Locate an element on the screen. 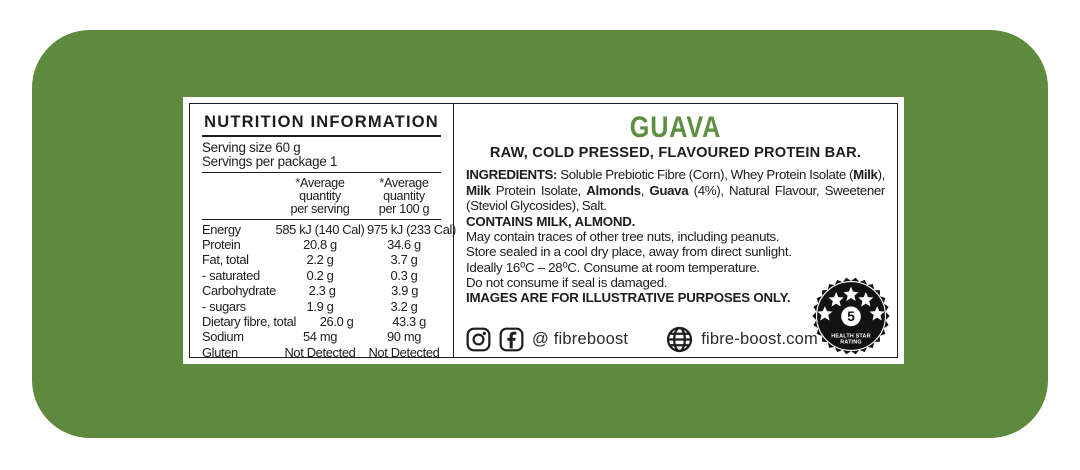 The image size is (1080, 470). nutrient-value-per-100g: 34.6 g is located at coordinates (404, 244).